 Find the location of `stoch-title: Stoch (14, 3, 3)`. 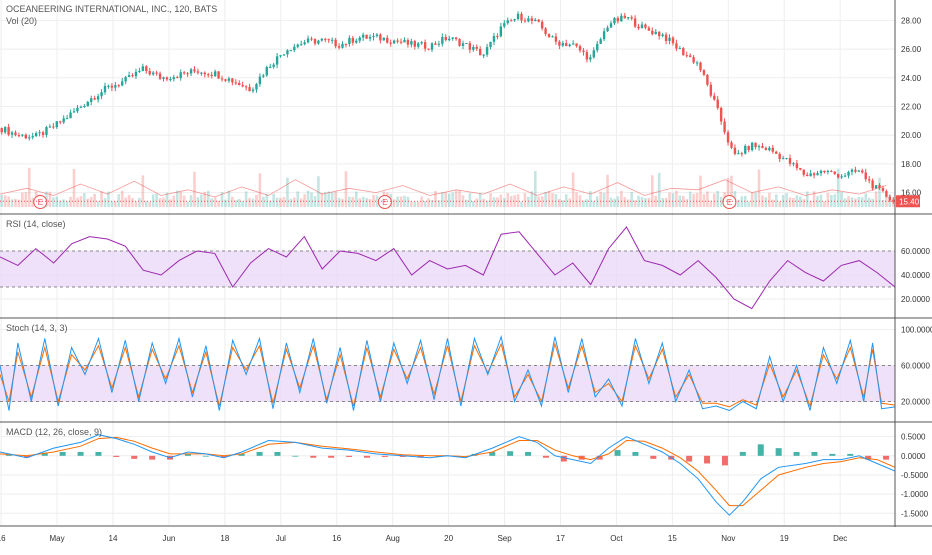

stoch-title: Stoch (14, 3, 3) is located at coordinates (37, 328).